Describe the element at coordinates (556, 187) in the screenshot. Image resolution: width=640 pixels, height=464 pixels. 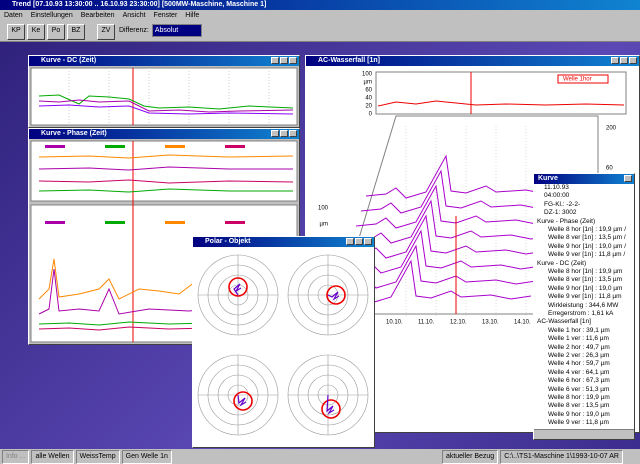
I see `tree-item: 11.10.93` at that location.